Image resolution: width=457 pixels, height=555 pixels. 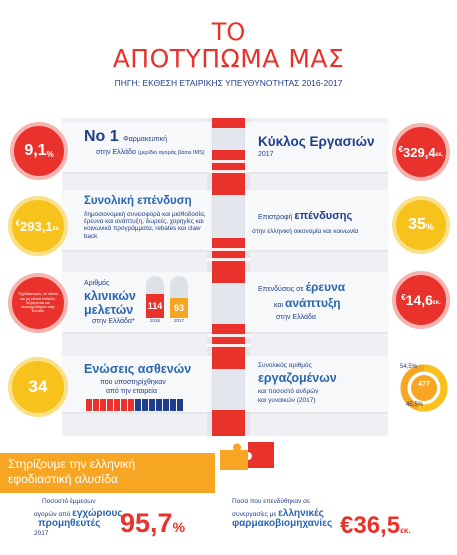 What do you see at coordinates (146, 523) in the screenshot?
I see `suppliers-value: 95,7` at bounding box center [146, 523].